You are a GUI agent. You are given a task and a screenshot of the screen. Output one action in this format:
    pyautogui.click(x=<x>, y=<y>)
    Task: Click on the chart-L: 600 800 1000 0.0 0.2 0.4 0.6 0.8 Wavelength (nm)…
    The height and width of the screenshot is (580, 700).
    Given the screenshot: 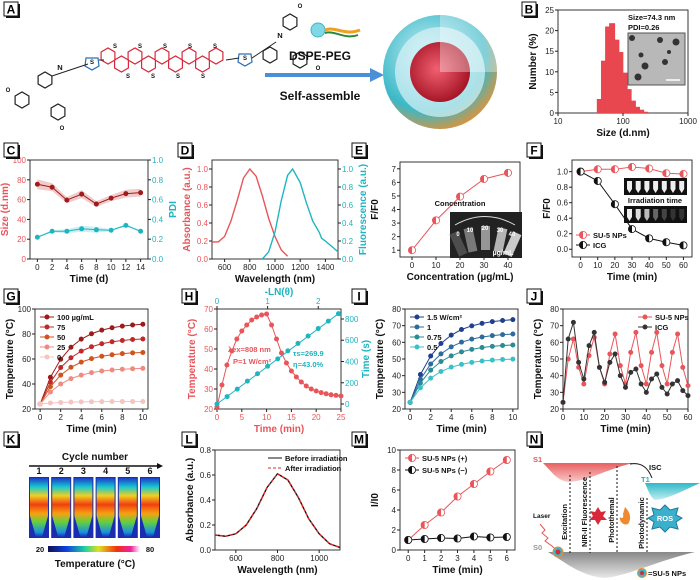 What is the action you would take?
    pyautogui.click(x=266, y=511)
    